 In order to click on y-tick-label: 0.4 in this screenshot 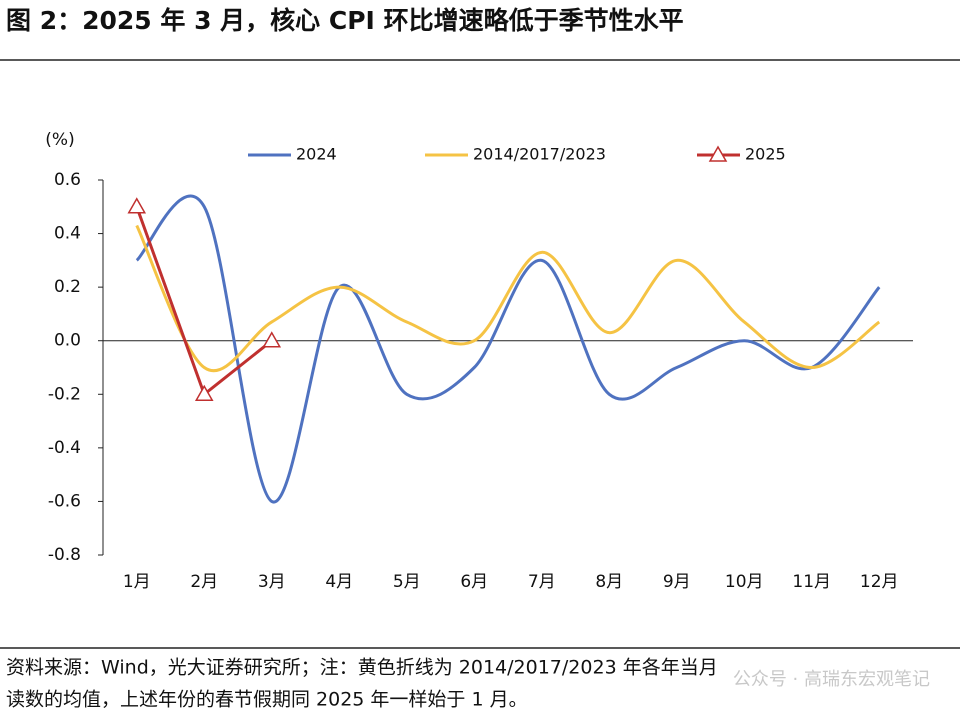, I will do `click(67, 234)`.